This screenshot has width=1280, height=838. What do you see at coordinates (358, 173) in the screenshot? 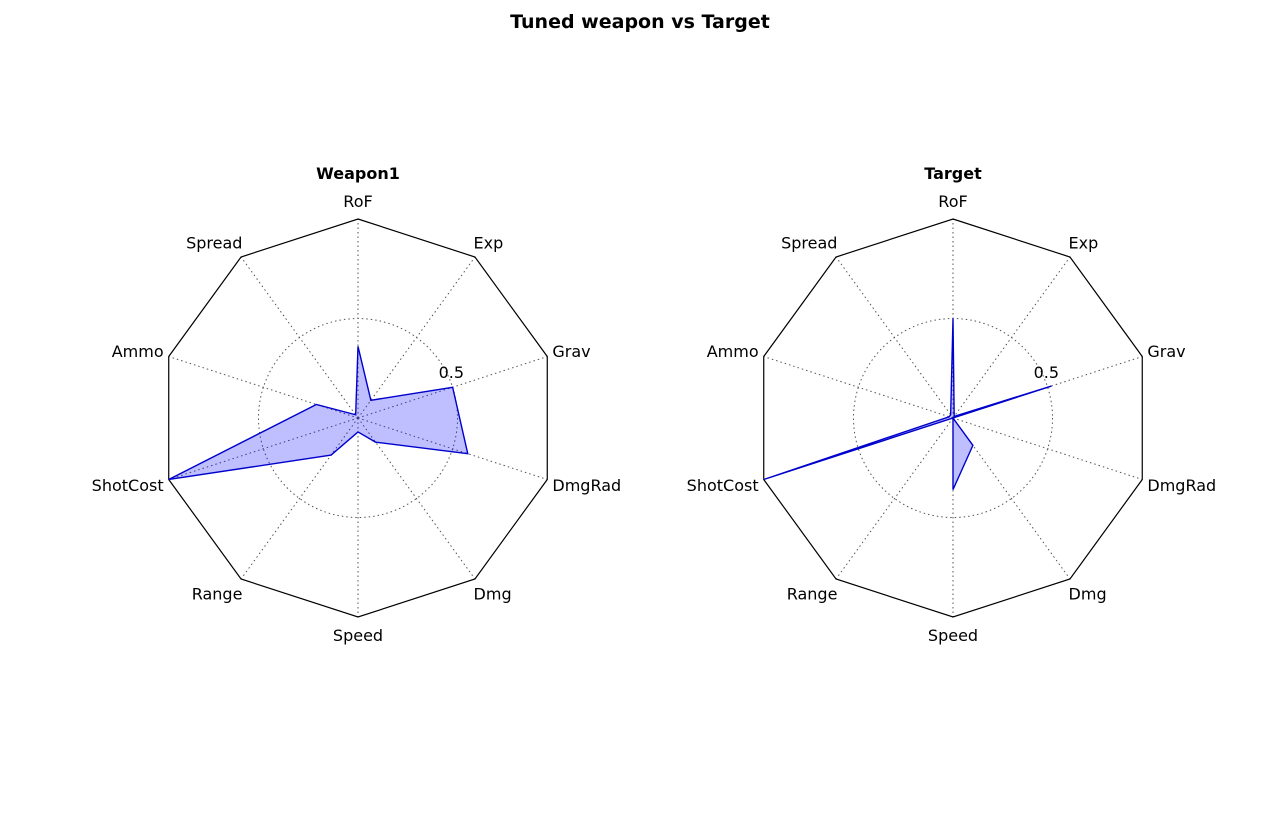
I see `subplot-title: Weapon1` at bounding box center [358, 173].